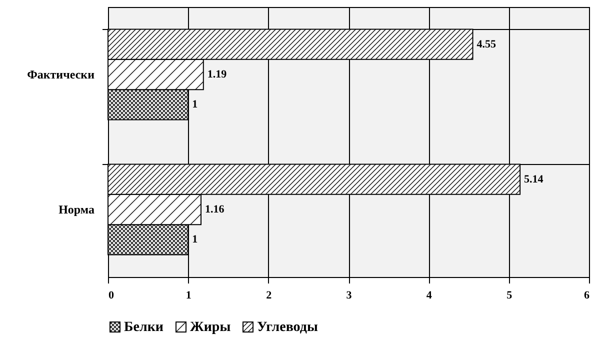 This screenshot has height=340, width=605. I want to click on data-label: 1.16, so click(214, 210).